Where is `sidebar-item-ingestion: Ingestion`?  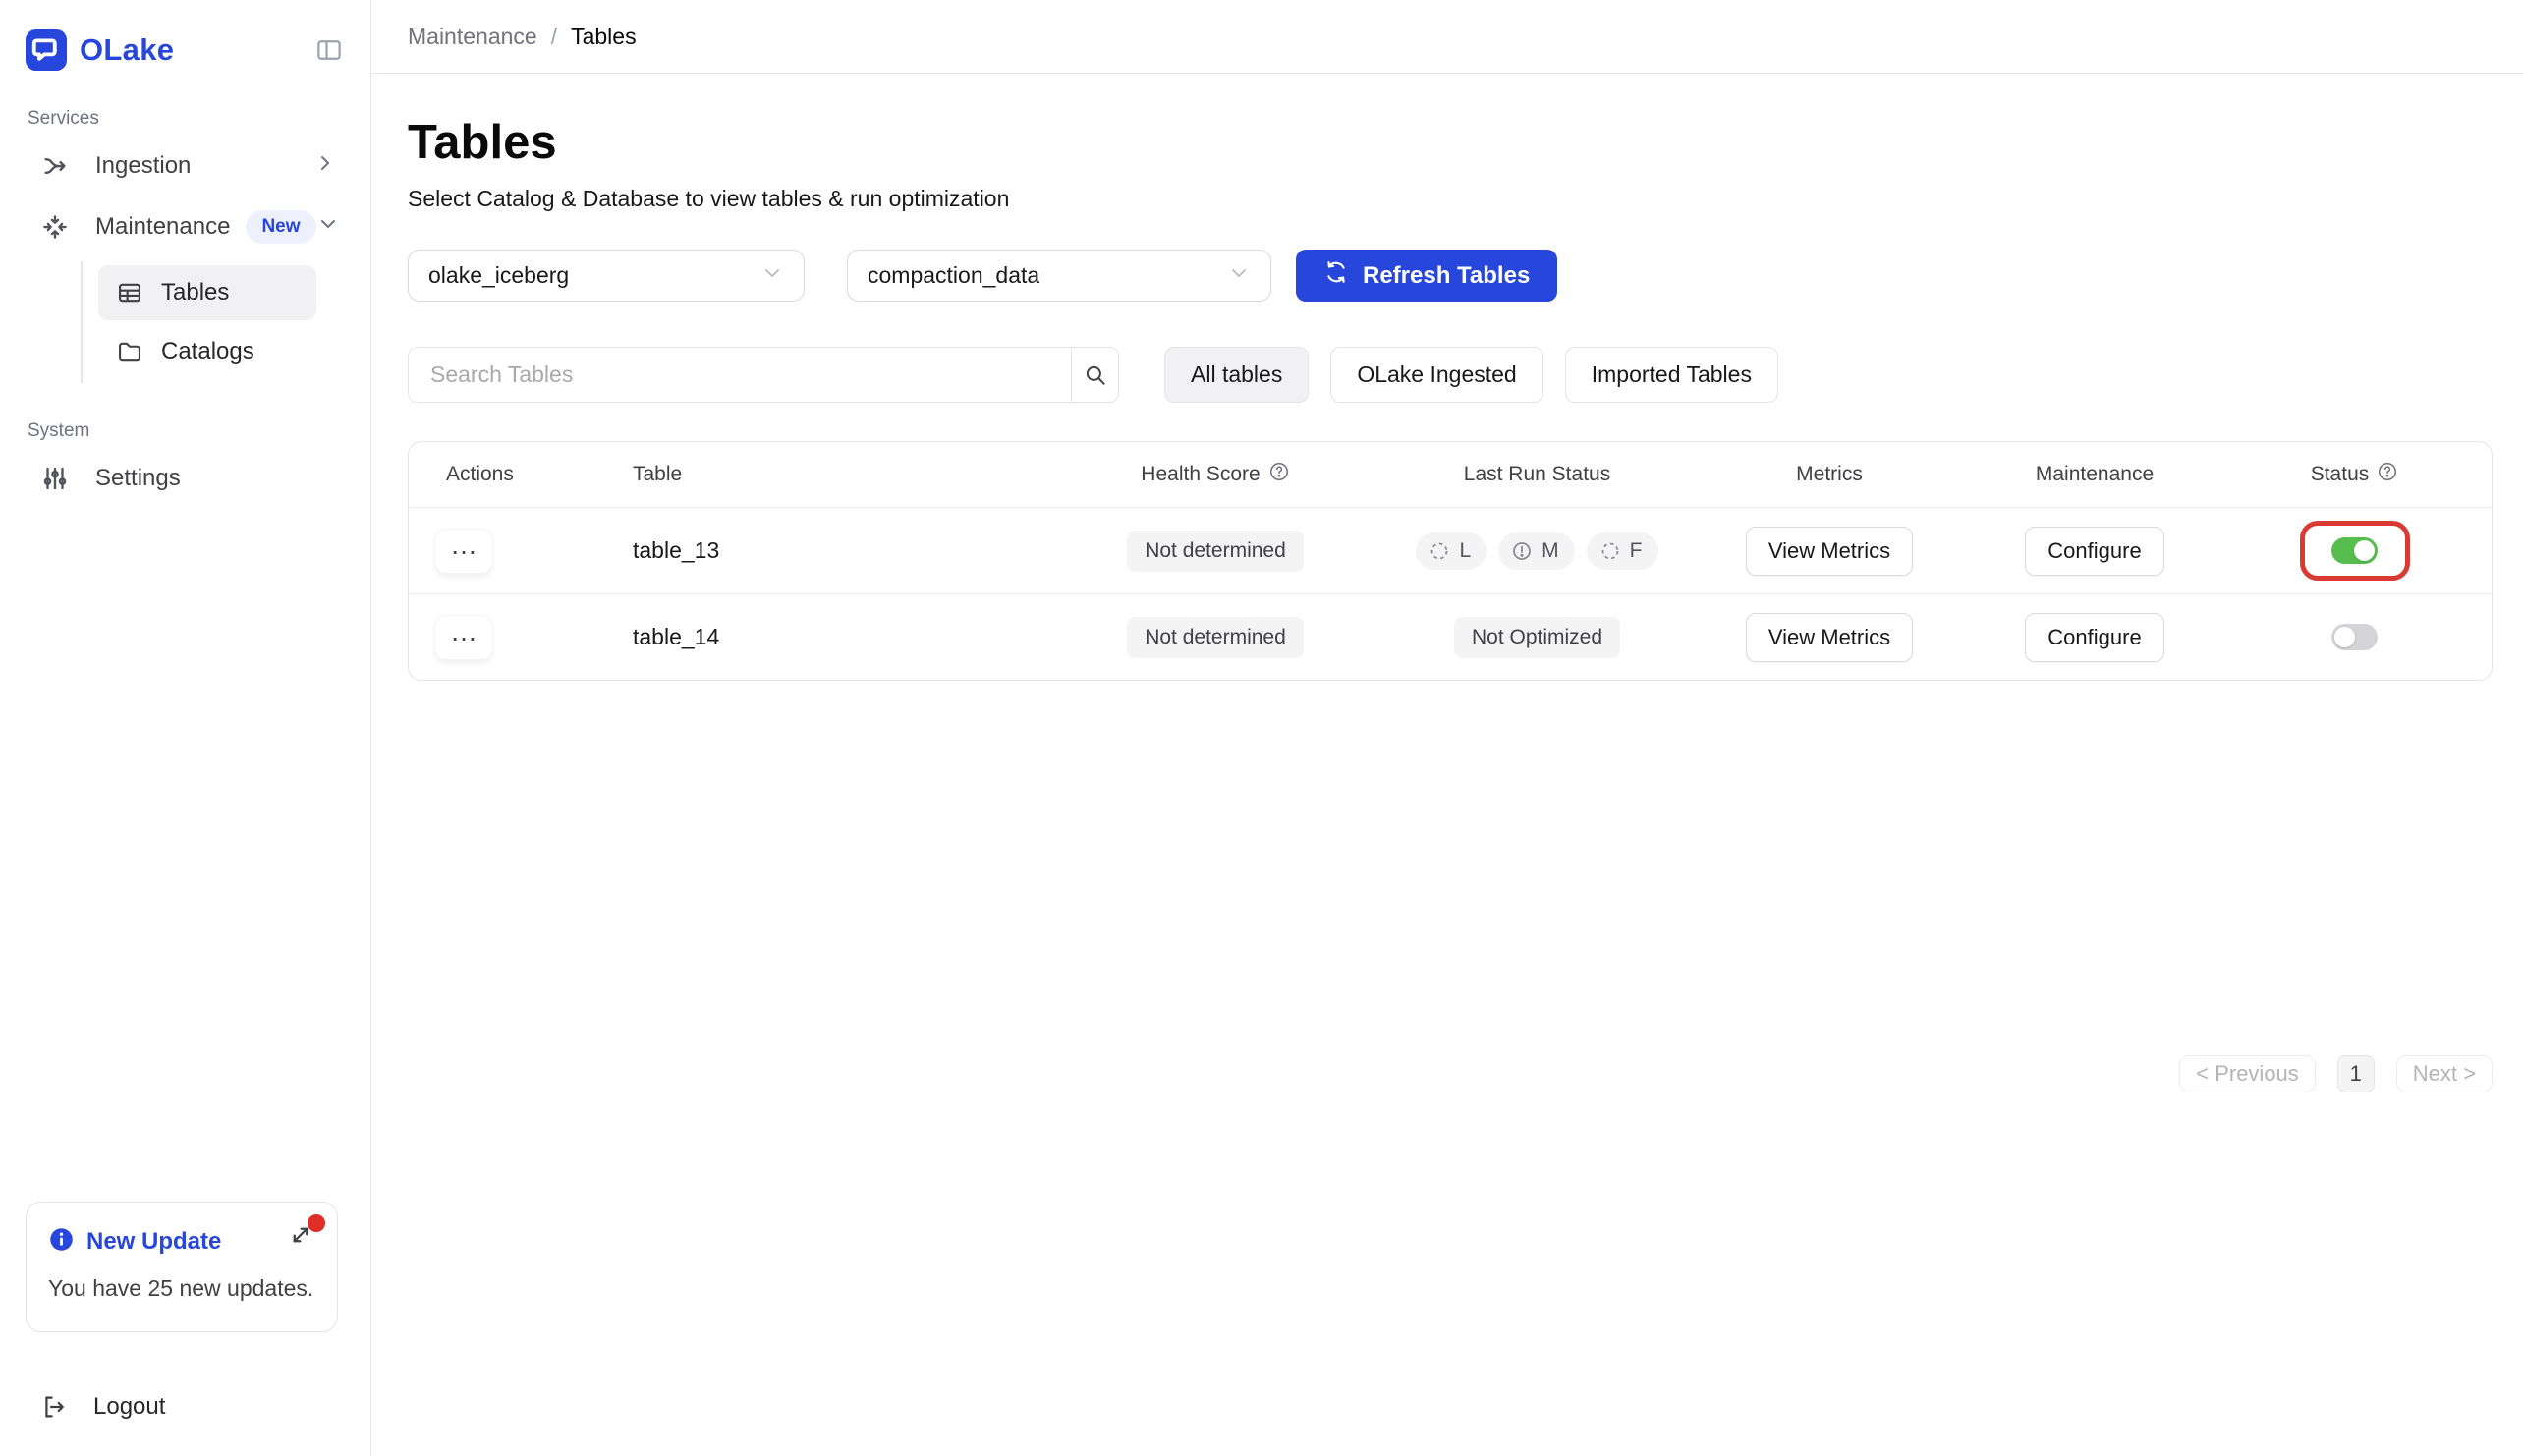
sidebar-item-ingestion: Ingestion is located at coordinates (186, 166).